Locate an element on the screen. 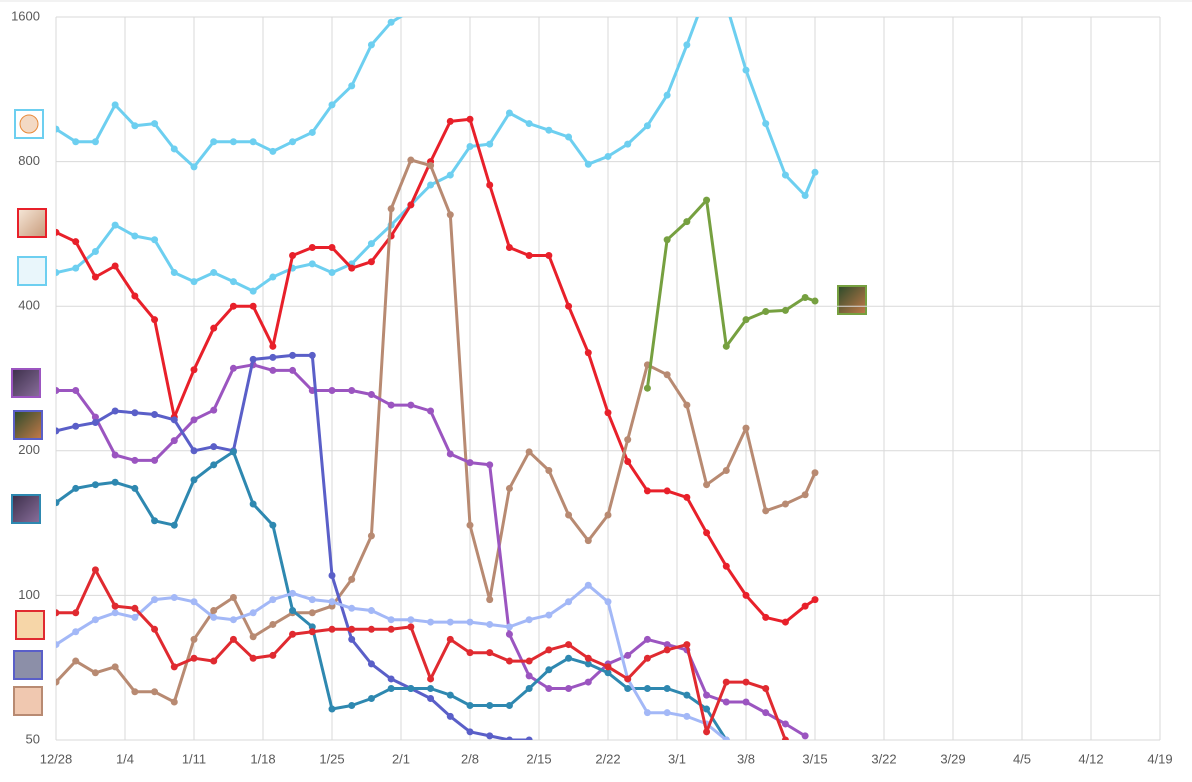 This screenshot has height=782, width=1192. x-tick-label: 3/15 is located at coordinates (814, 758).